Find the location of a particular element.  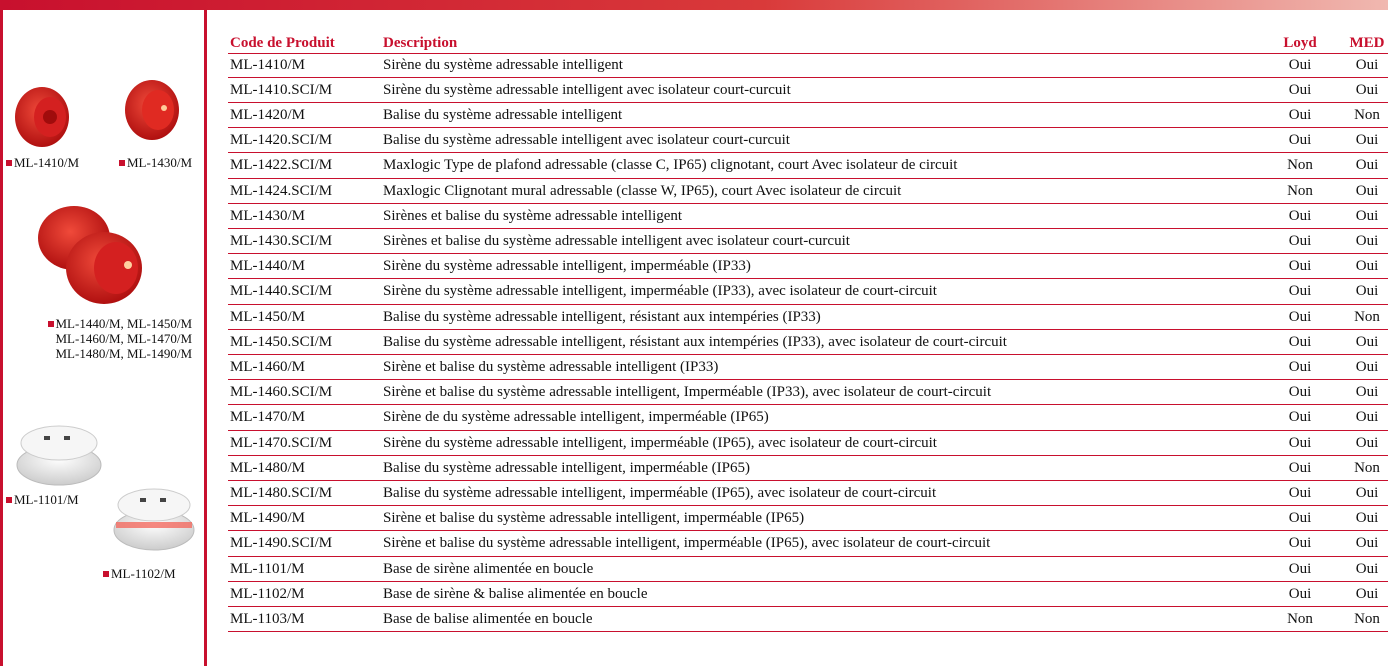

table-cell: ML-1450.SCI/M is located at coordinates (281, 341).